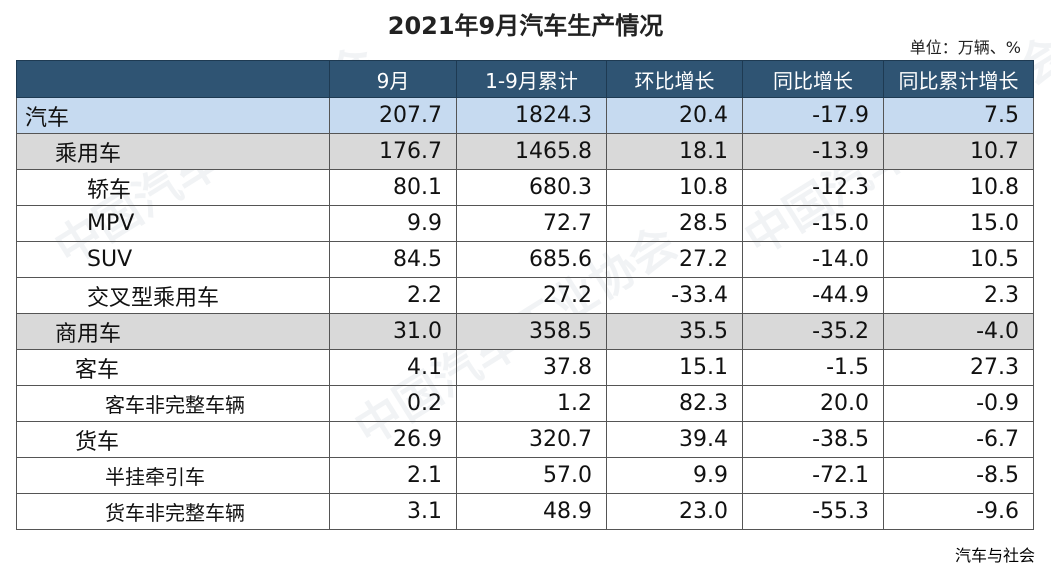 The image size is (1051, 570). Describe the element at coordinates (531, 187) in the screenshot. I see `table-cell: 680.3` at that location.